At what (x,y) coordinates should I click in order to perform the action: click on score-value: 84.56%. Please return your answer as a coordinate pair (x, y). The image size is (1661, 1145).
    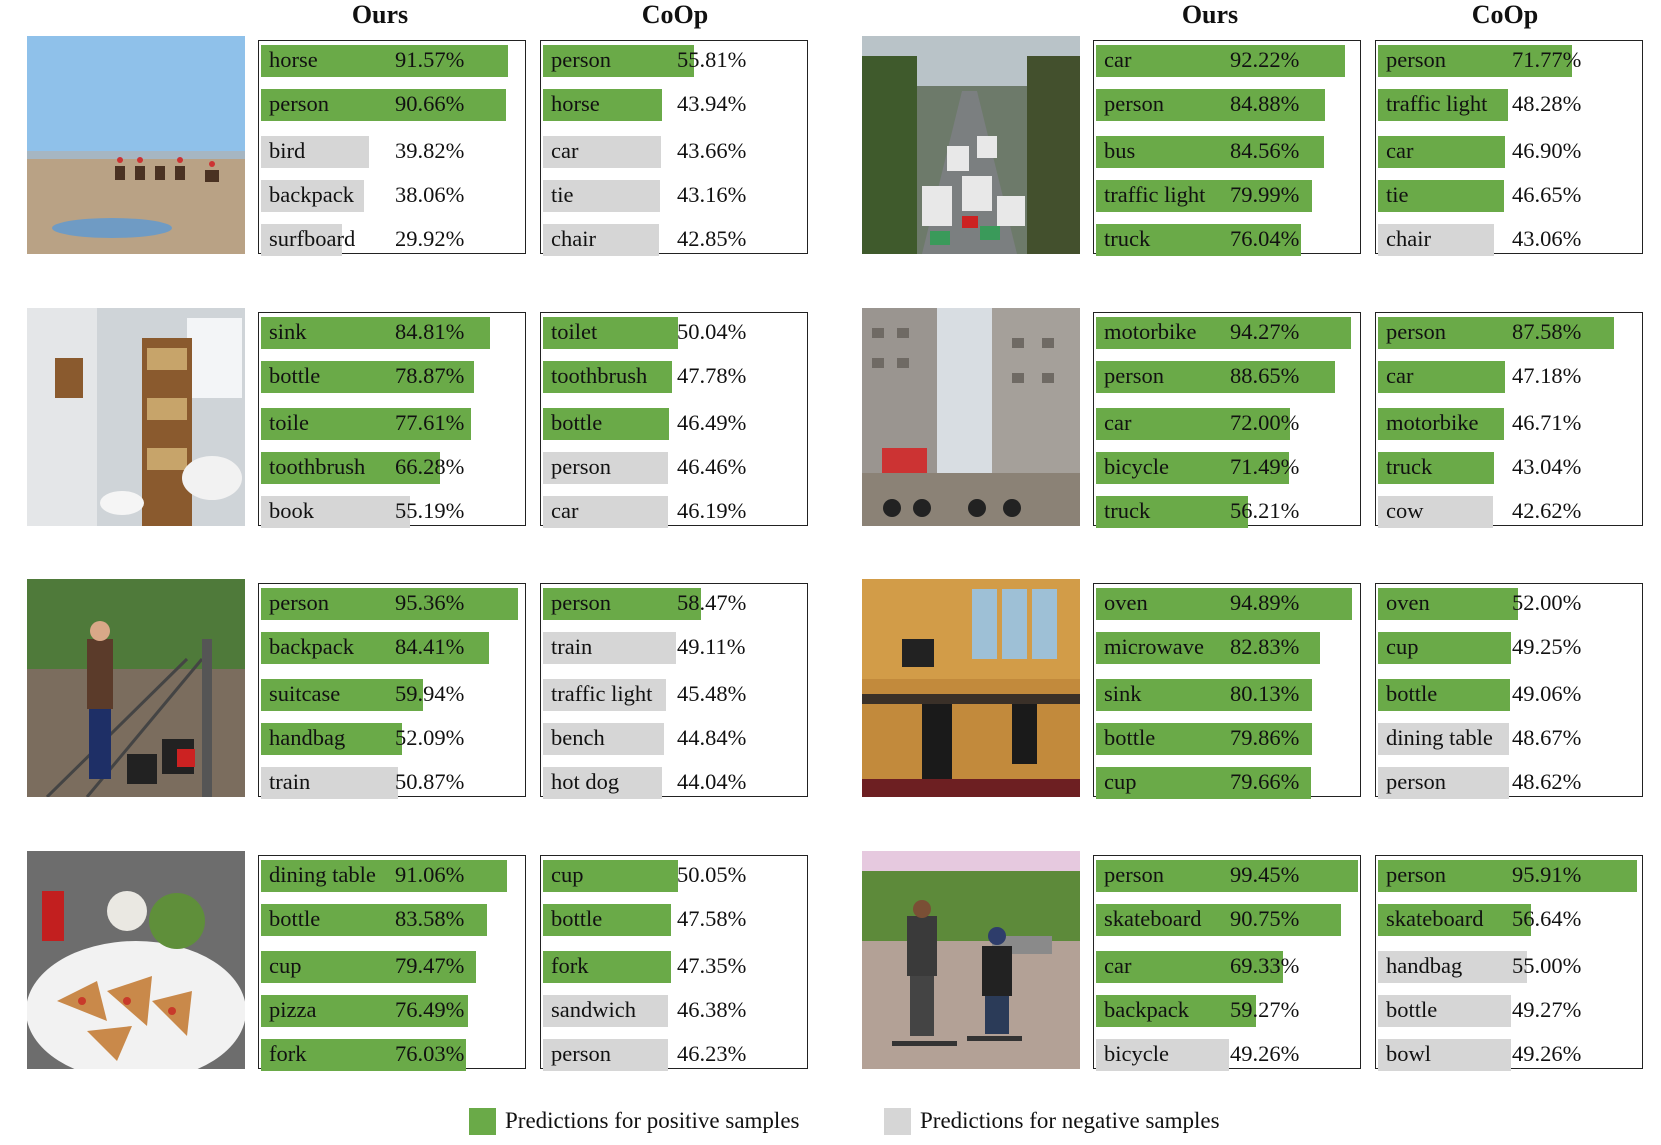
    Looking at the image, I should click on (1265, 150).